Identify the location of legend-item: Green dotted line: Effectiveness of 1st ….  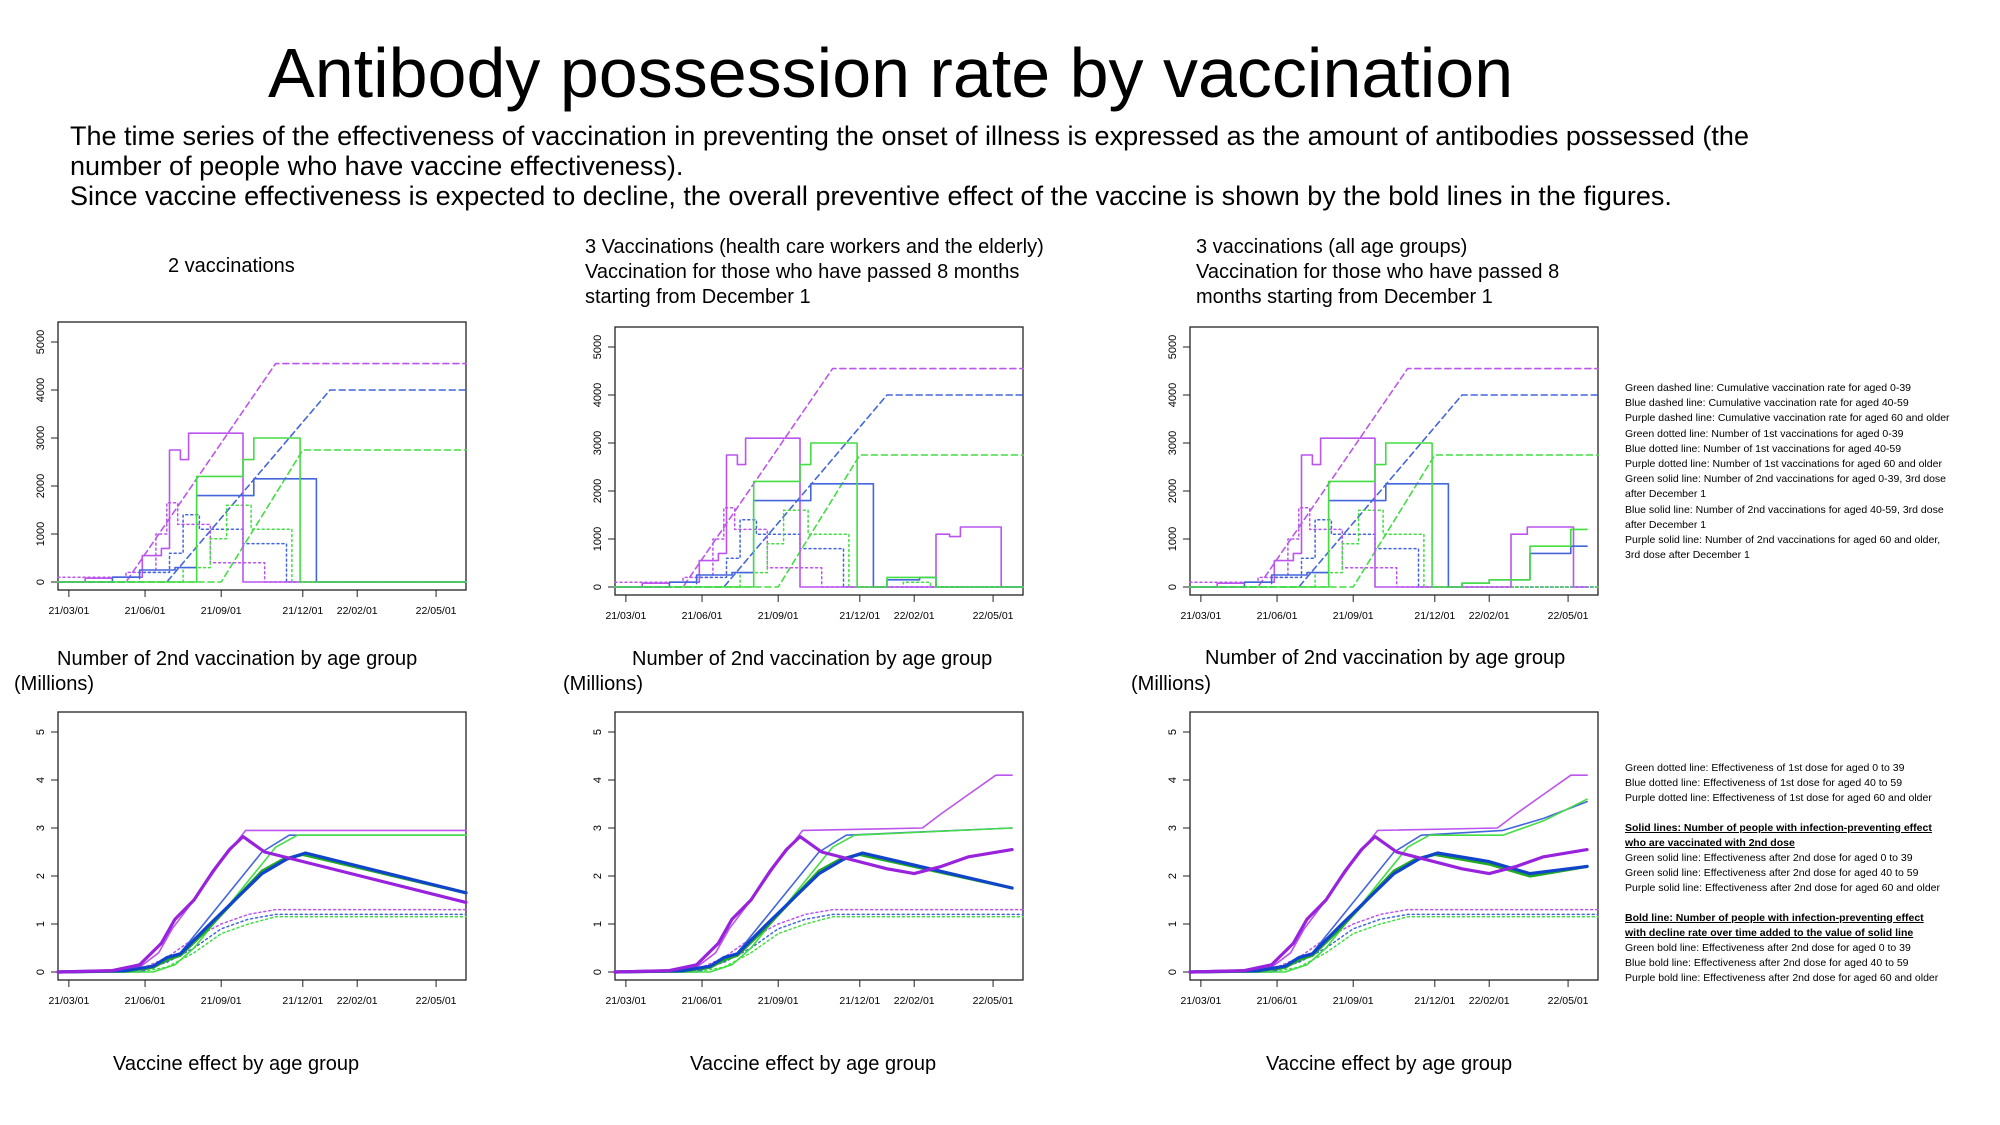
(1765, 768).